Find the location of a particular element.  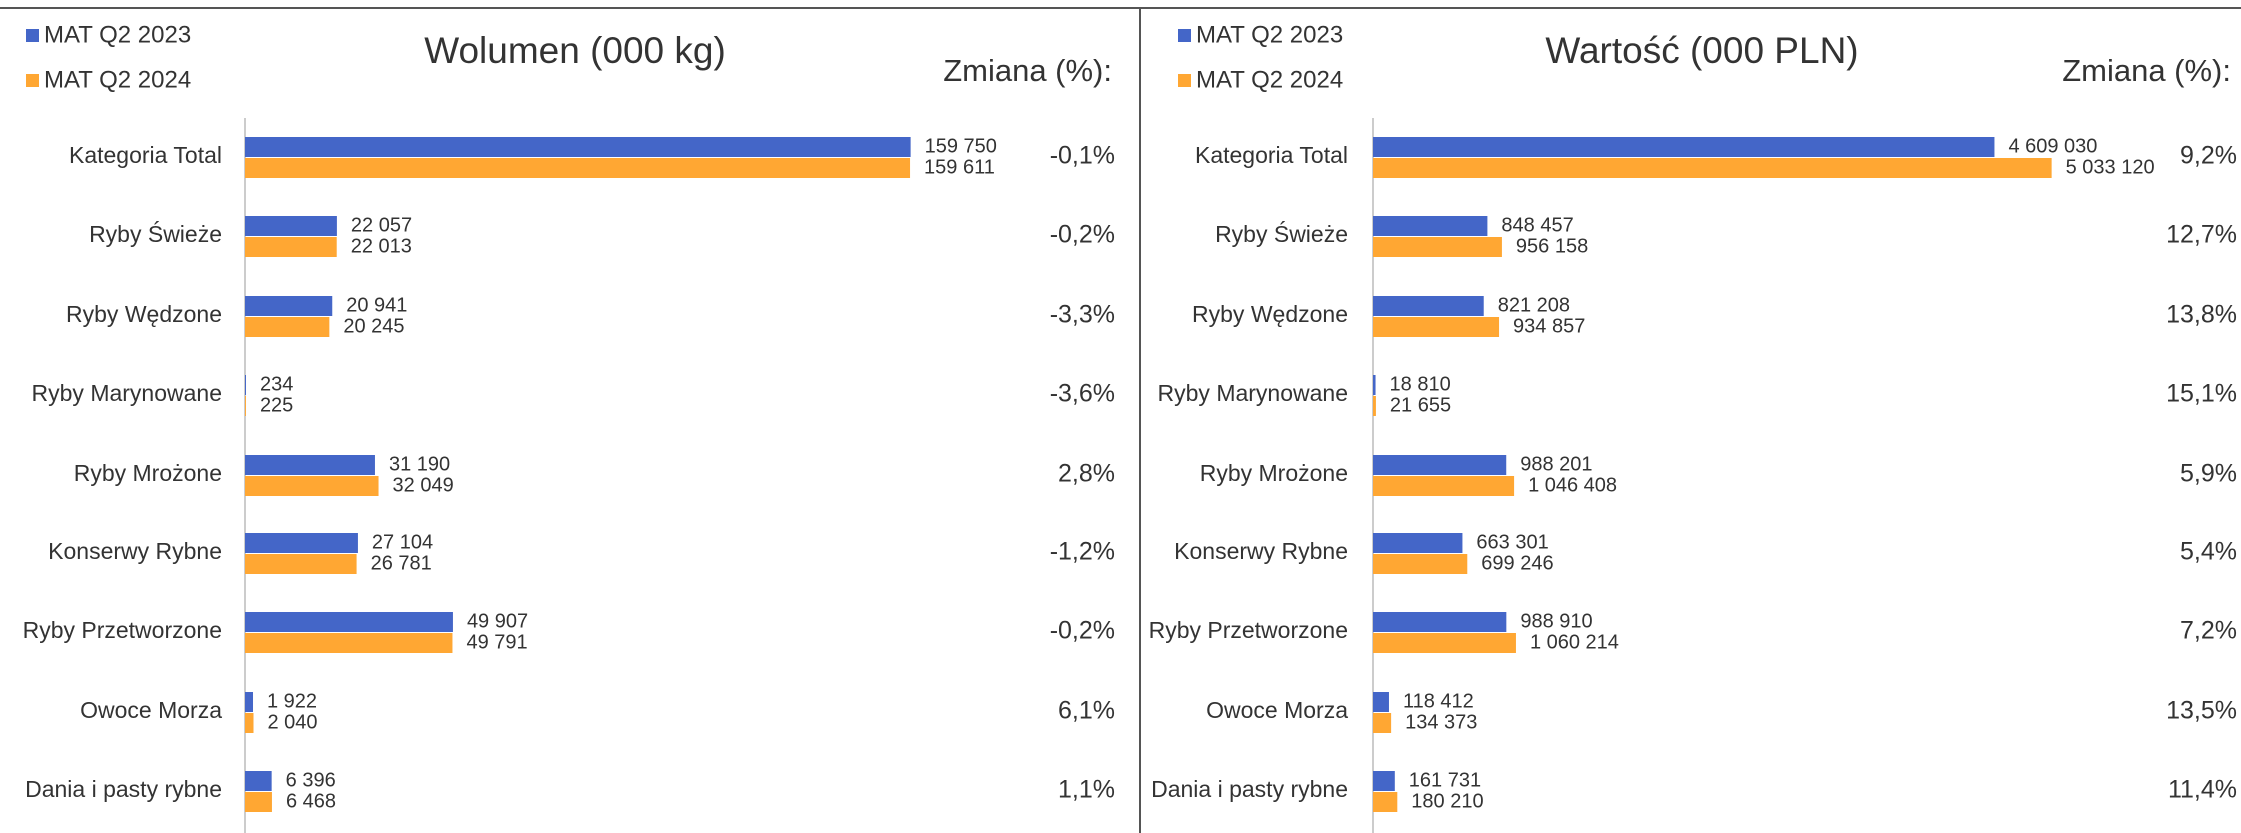

value-label: 20 245 is located at coordinates (373, 326).